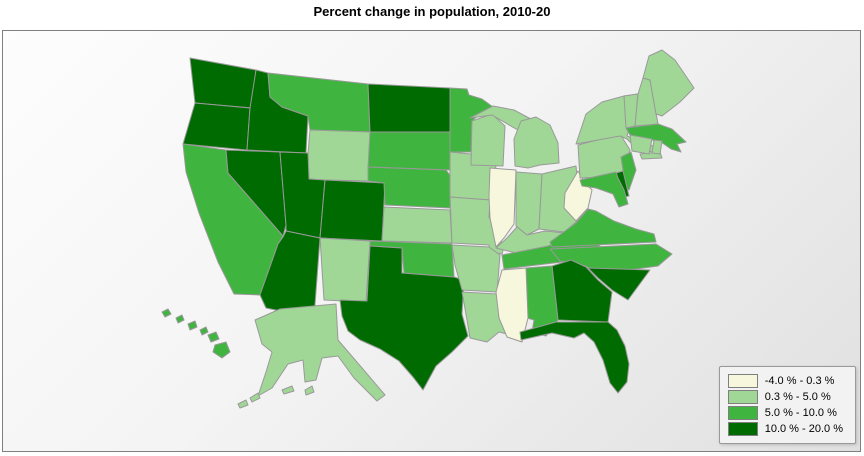  What do you see at coordinates (223, 83) in the screenshot?
I see `state-WA` at bounding box center [223, 83].